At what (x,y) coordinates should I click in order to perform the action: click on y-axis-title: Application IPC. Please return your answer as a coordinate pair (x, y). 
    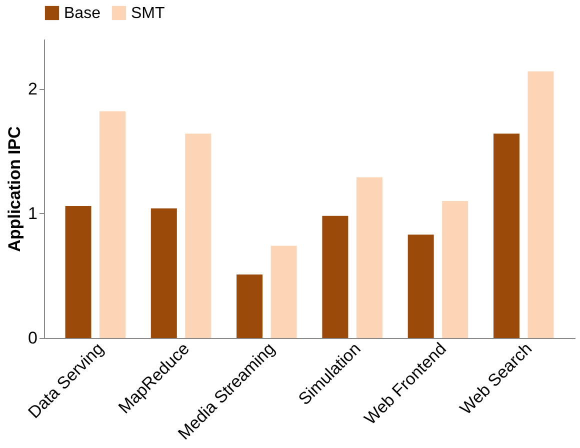
    Looking at the image, I should click on (14, 189).